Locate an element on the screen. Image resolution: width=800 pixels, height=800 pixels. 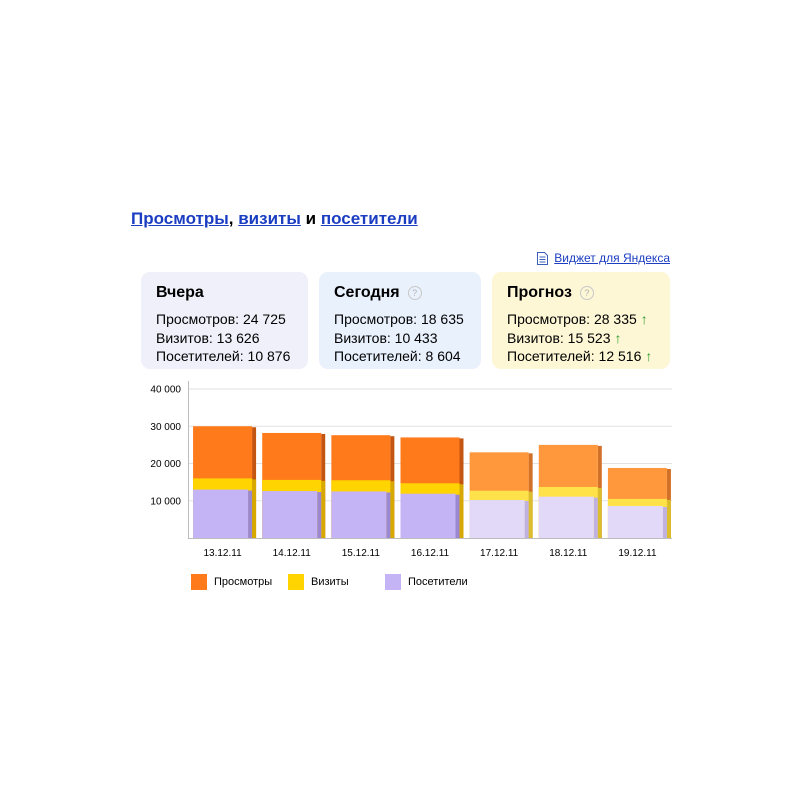
x-tick-label: 13.12.11 is located at coordinates (222, 553).